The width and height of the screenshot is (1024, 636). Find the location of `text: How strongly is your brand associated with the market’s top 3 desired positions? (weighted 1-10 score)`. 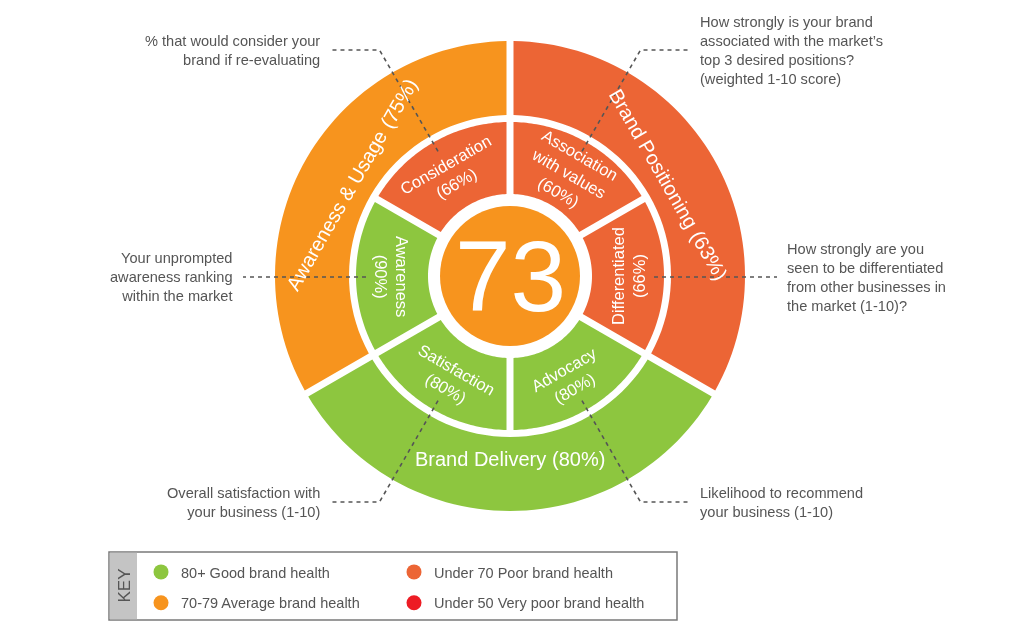

text: How strongly is your brand associated with the market’s top 3 desired positions? (weighted 1-10 score) is located at coordinates (792, 50).